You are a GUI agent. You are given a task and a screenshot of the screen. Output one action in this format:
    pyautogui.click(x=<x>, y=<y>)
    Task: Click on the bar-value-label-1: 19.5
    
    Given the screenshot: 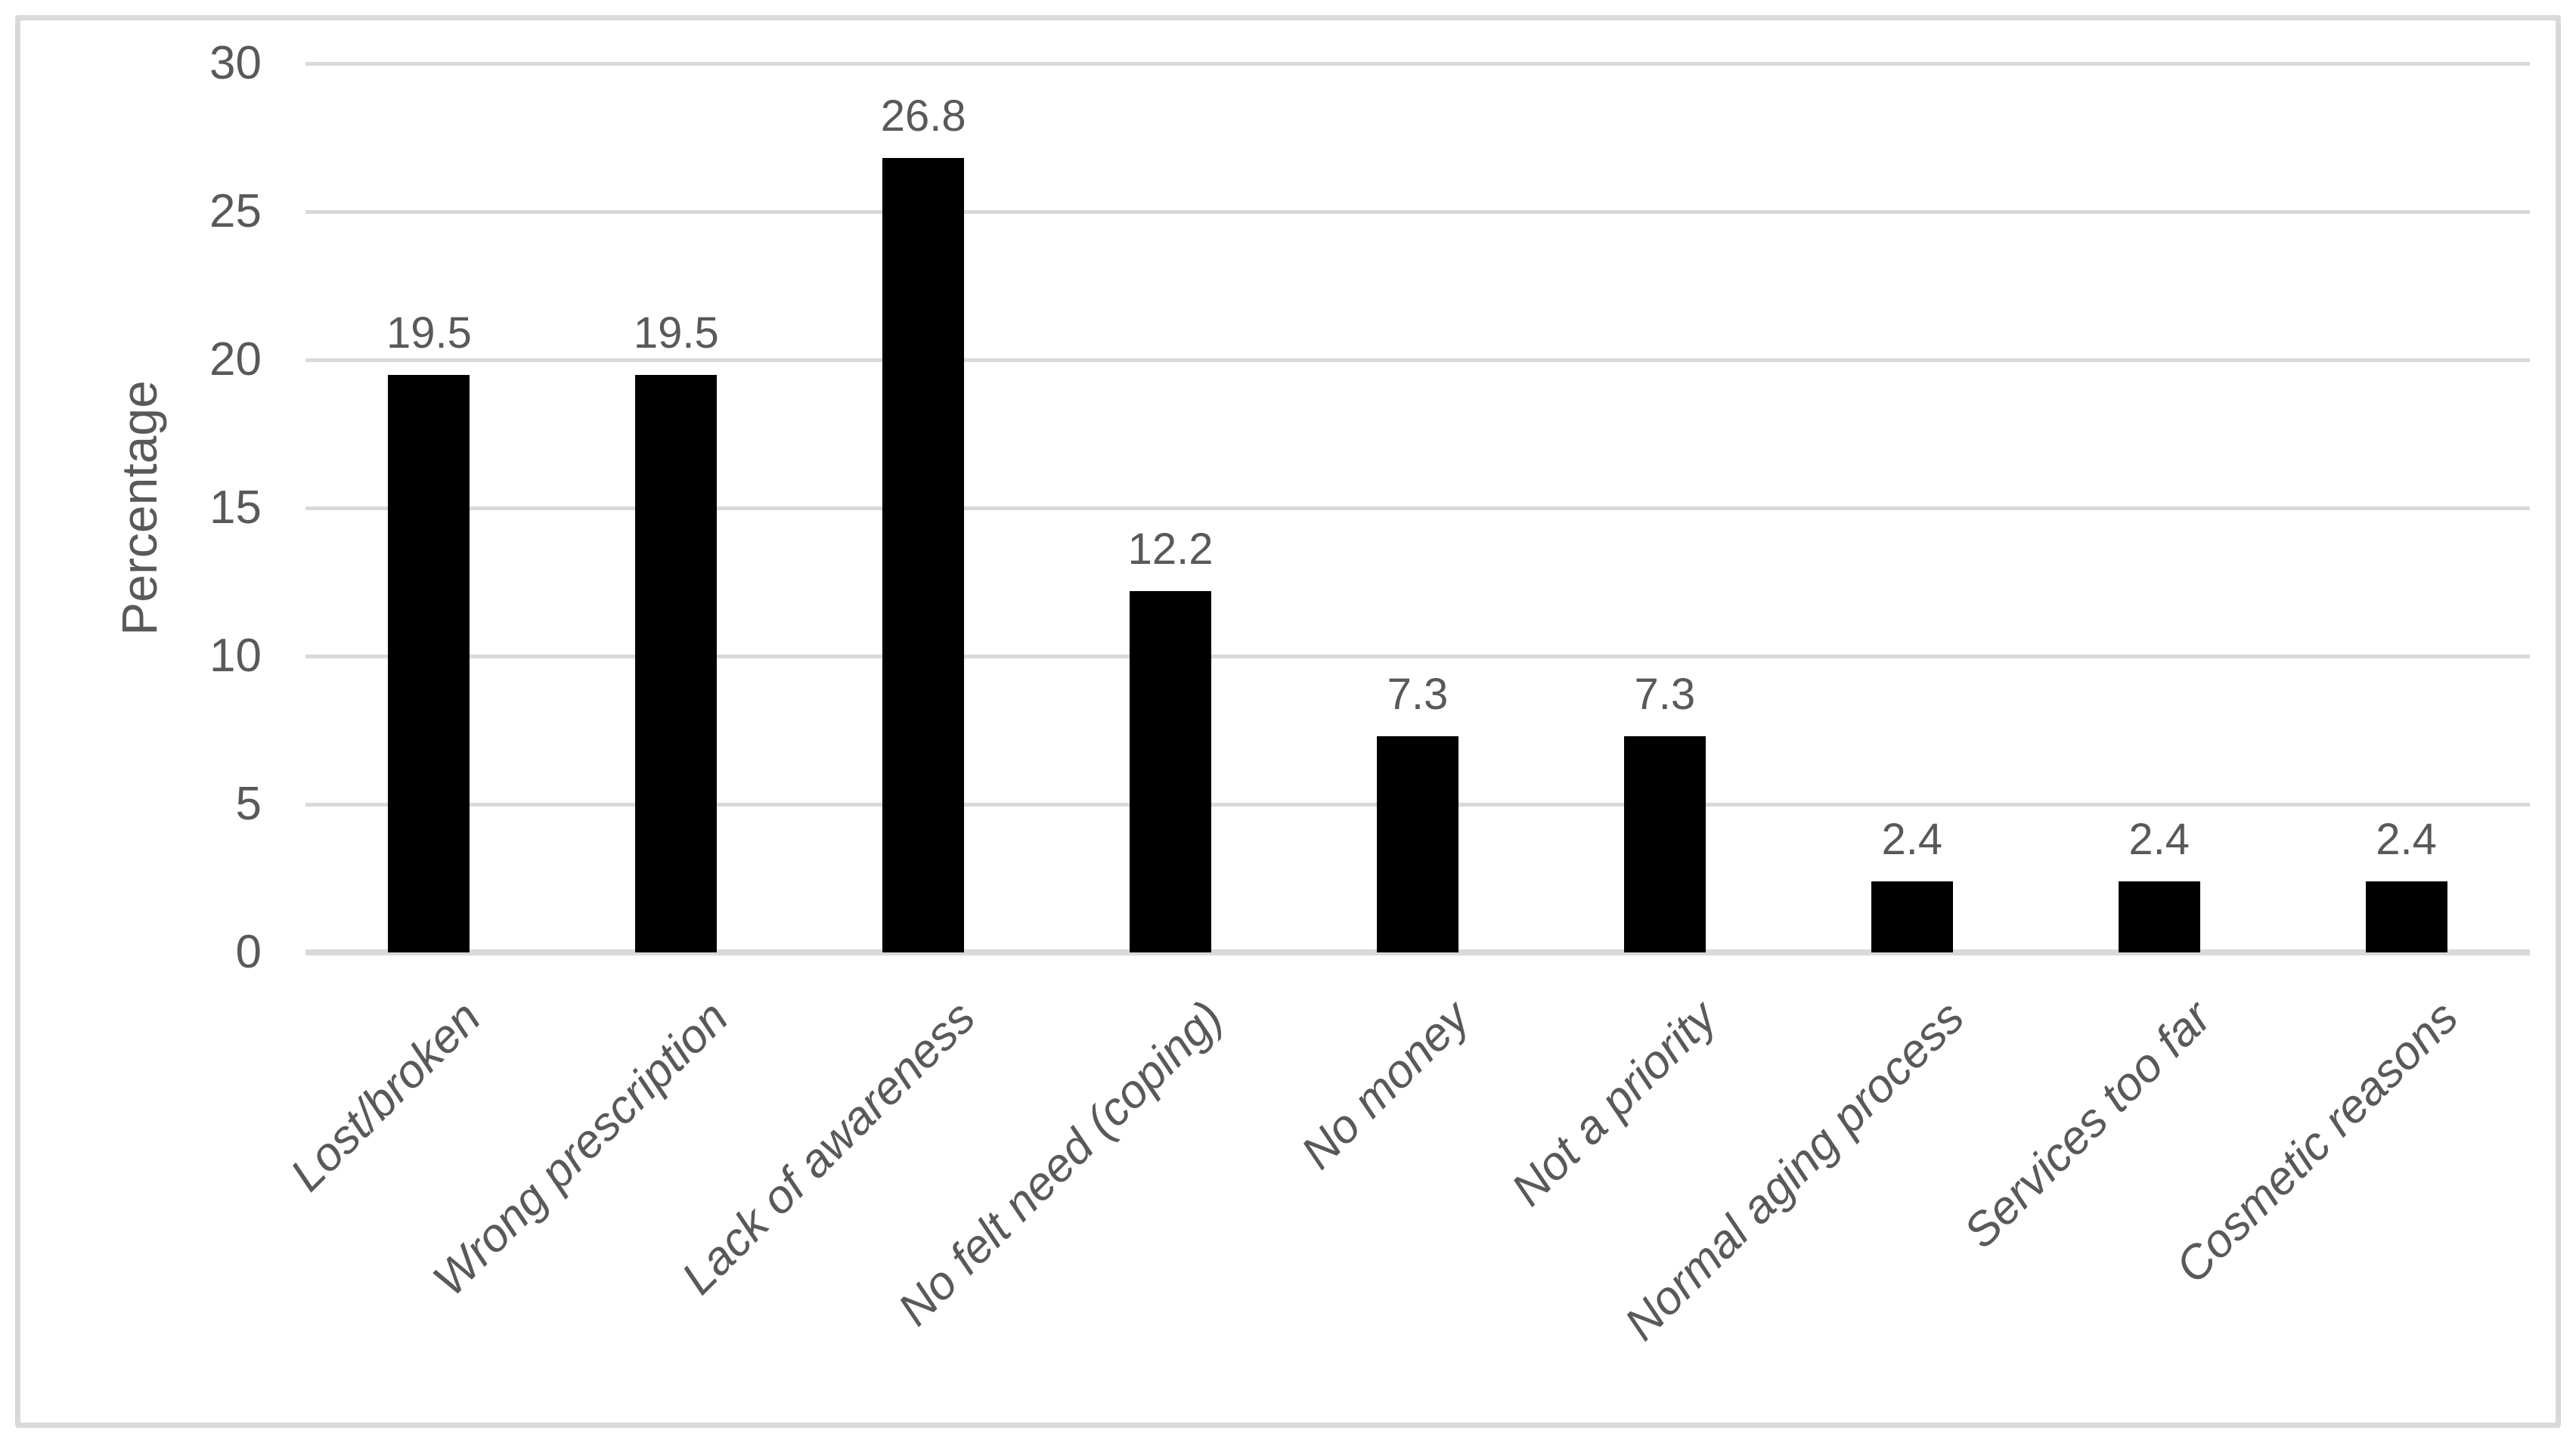 What is the action you would take?
    pyautogui.click(x=676, y=333)
    